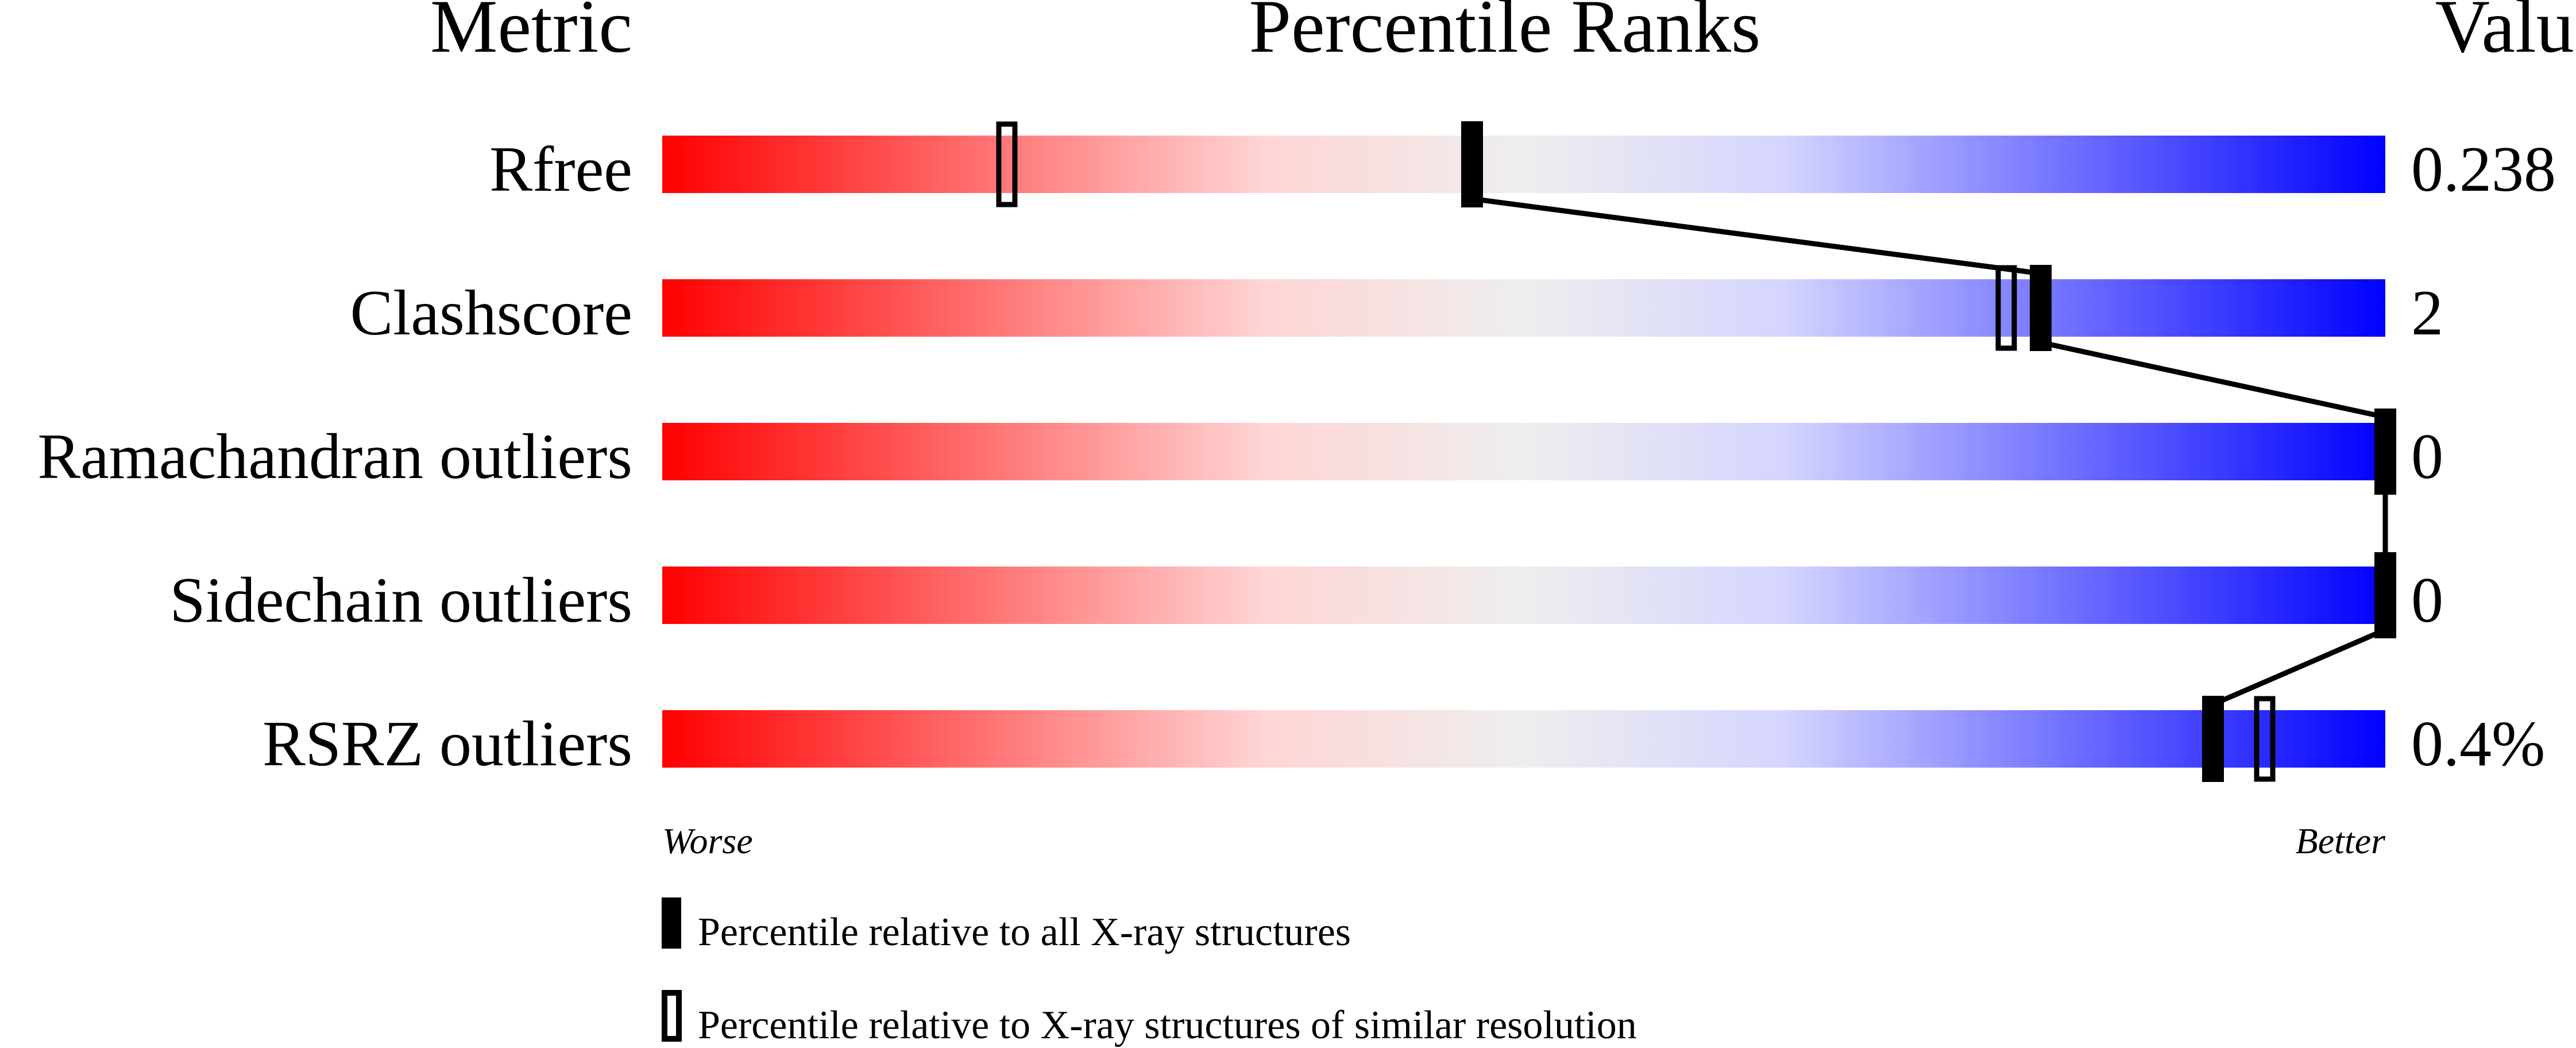 This screenshot has width=2576, height=1048. What do you see at coordinates (447, 744) in the screenshot?
I see `metric-label: RSRZ outliers` at bounding box center [447, 744].